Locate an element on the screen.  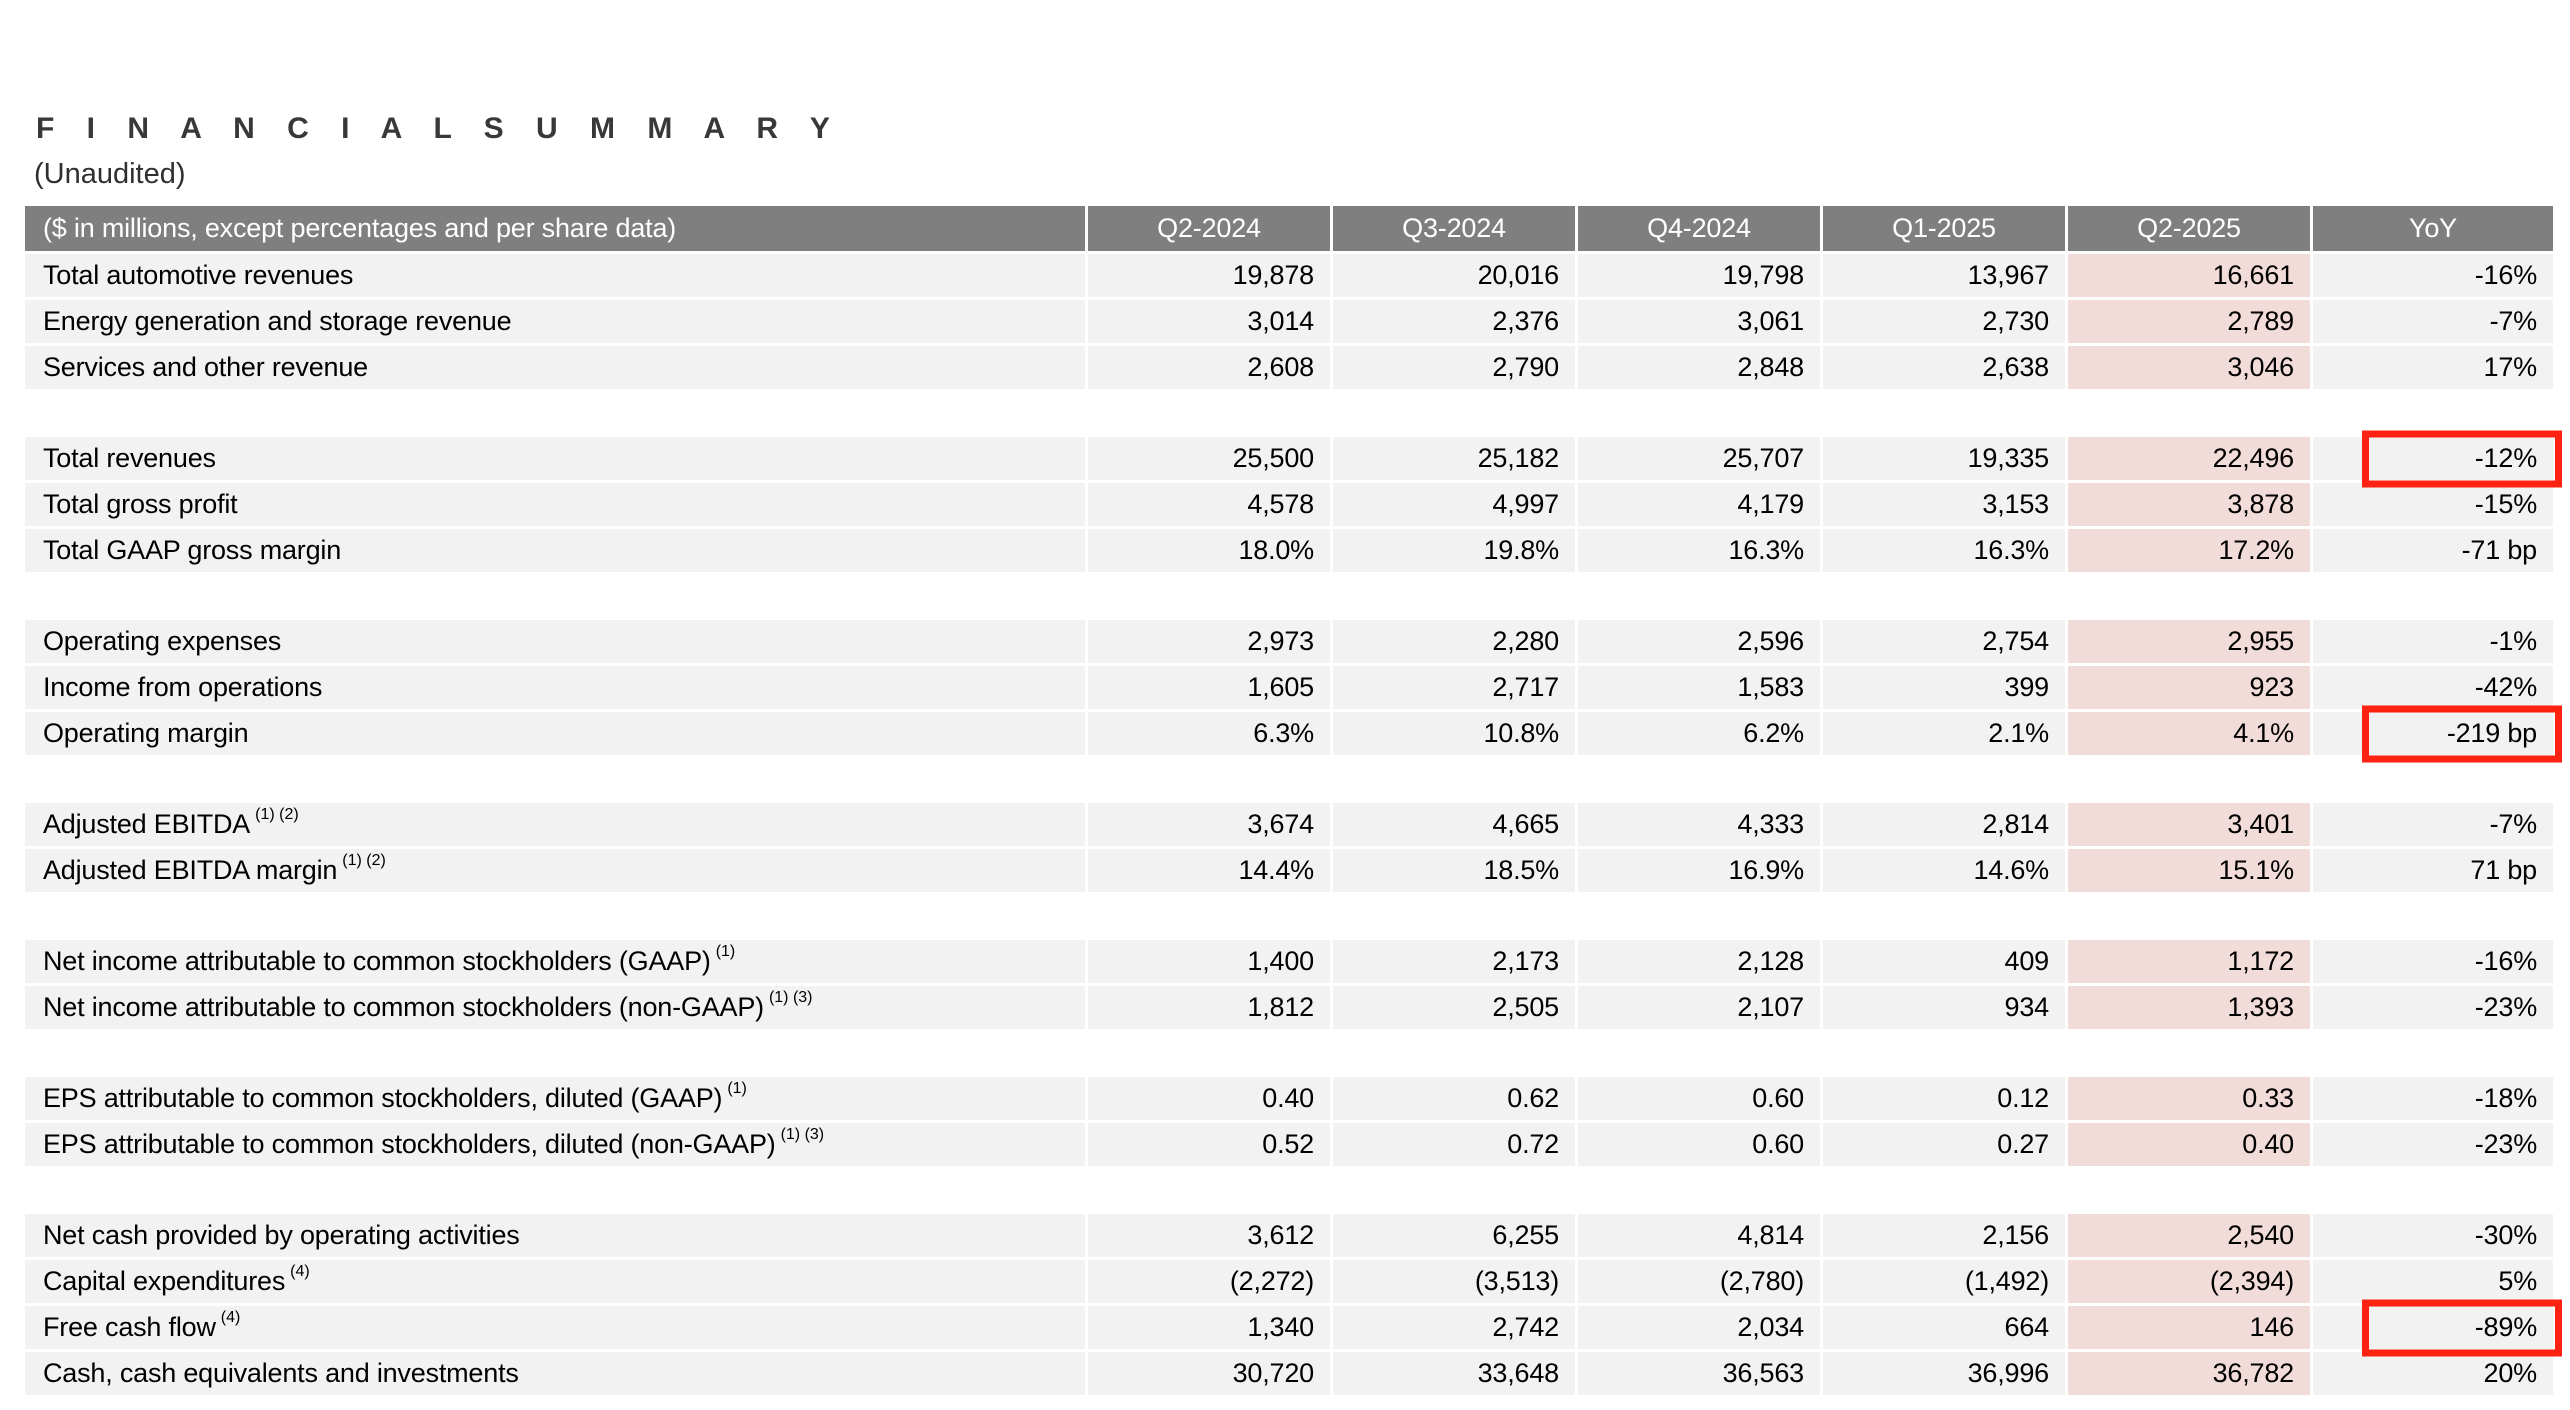
cell-q4-2024: 1,583 is located at coordinates (1699, 687).